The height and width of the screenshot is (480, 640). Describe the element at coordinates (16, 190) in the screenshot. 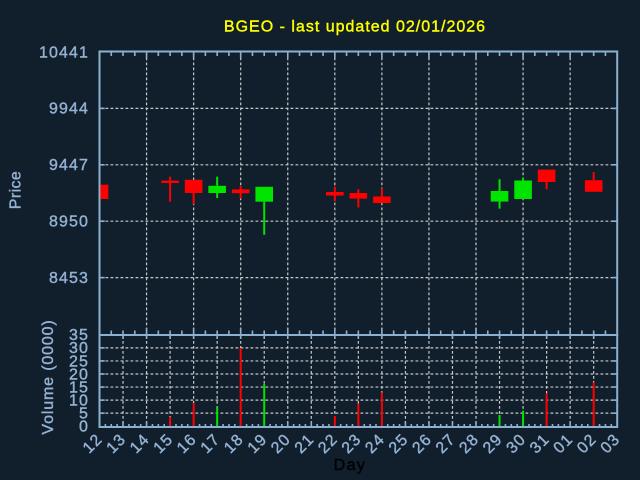

I see `svg-text: Price` at that location.